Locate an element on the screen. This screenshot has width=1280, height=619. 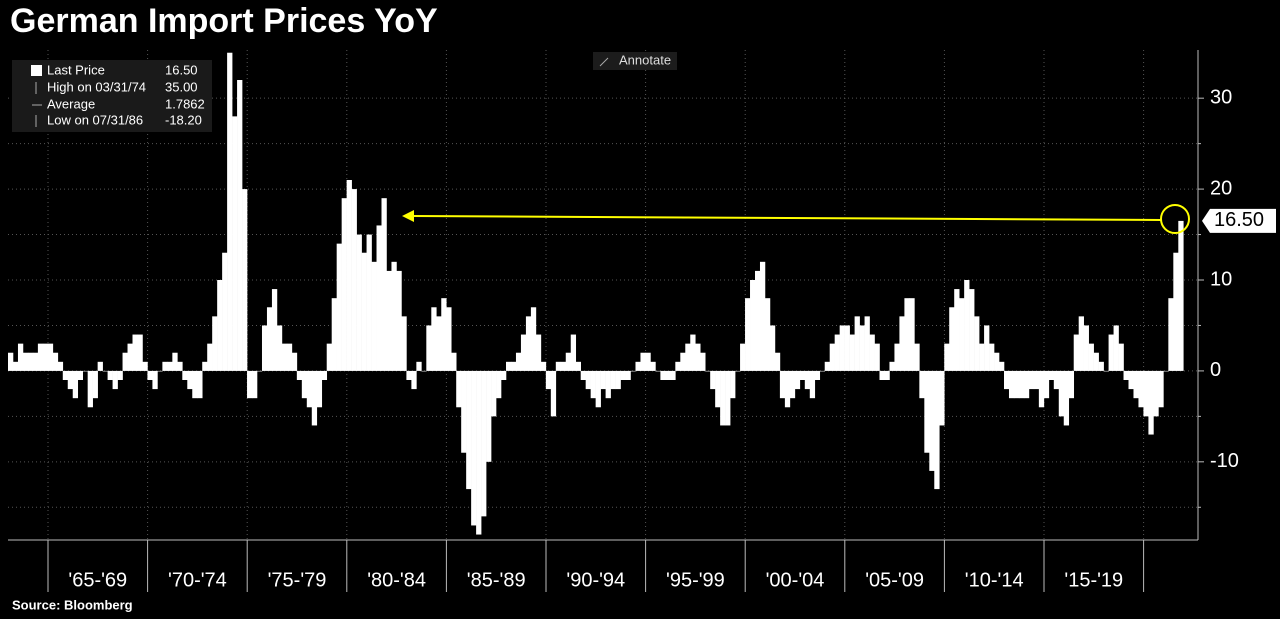
annotate-button: Annotate is located at coordinates (635, 61).